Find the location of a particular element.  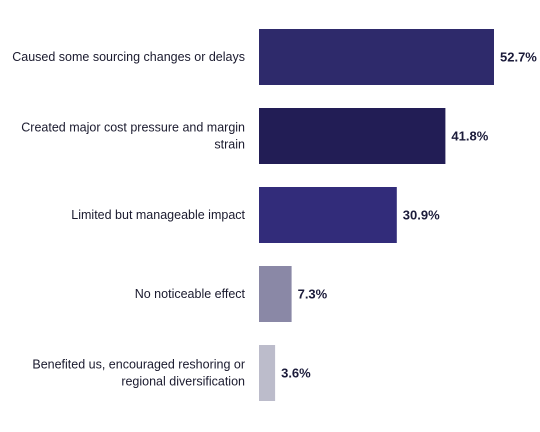

category-label-2-line-2: strain is located at coordinates (229, 145).